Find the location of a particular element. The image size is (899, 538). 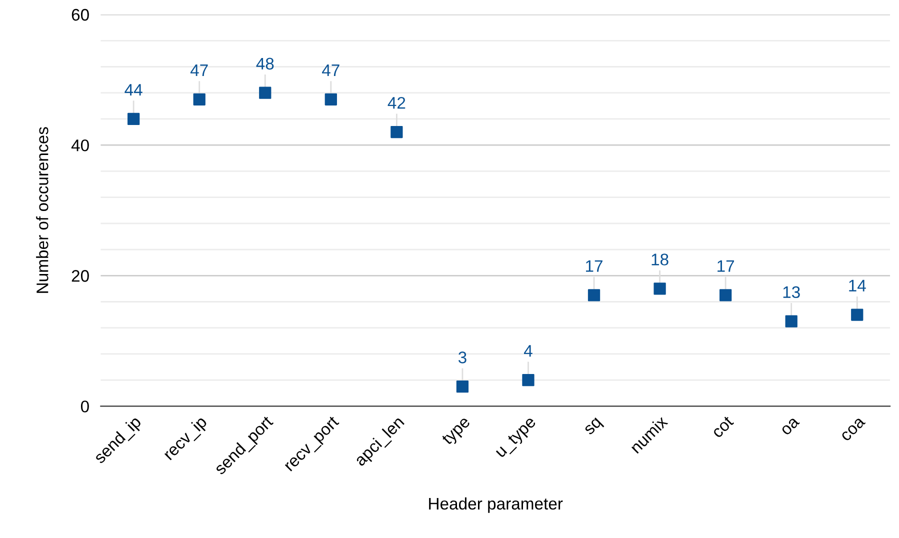

x-tick-label: coa is located at coordinates (853, 429).